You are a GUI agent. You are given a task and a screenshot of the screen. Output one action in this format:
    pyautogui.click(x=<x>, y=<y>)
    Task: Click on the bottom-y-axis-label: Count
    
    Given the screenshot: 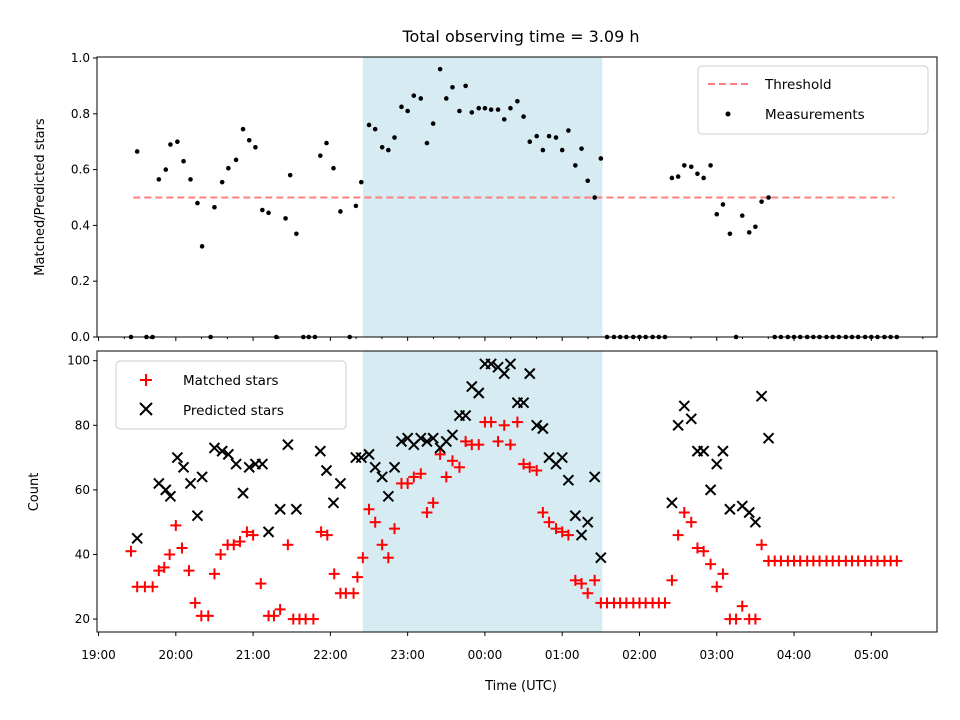 What is the action you would take?
    pyautogui.click(x=34, y=492)
    